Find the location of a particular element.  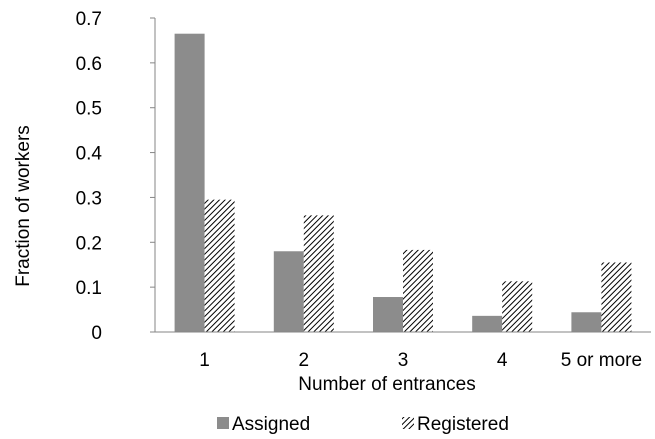

y-axis-title: Fraction of workers is located at coordinates (23, 206).